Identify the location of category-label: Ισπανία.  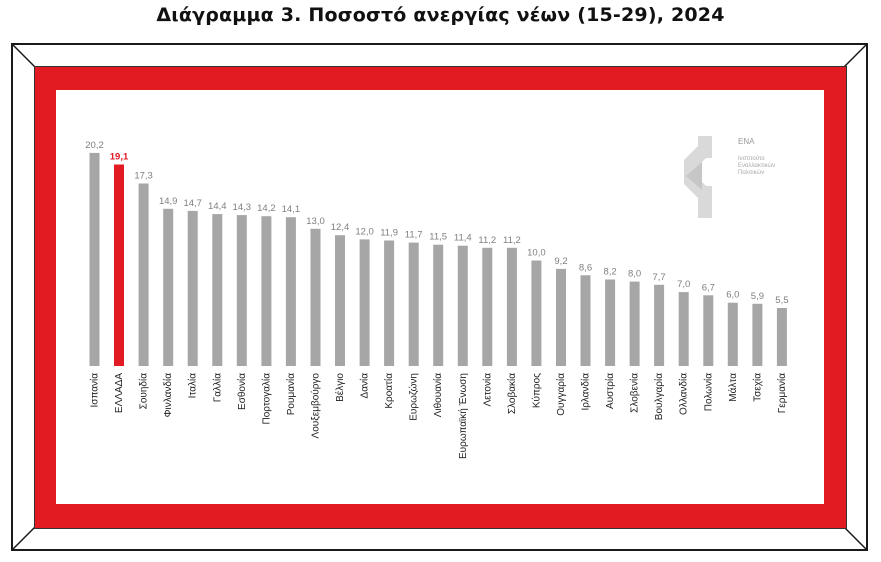
(95, 390).